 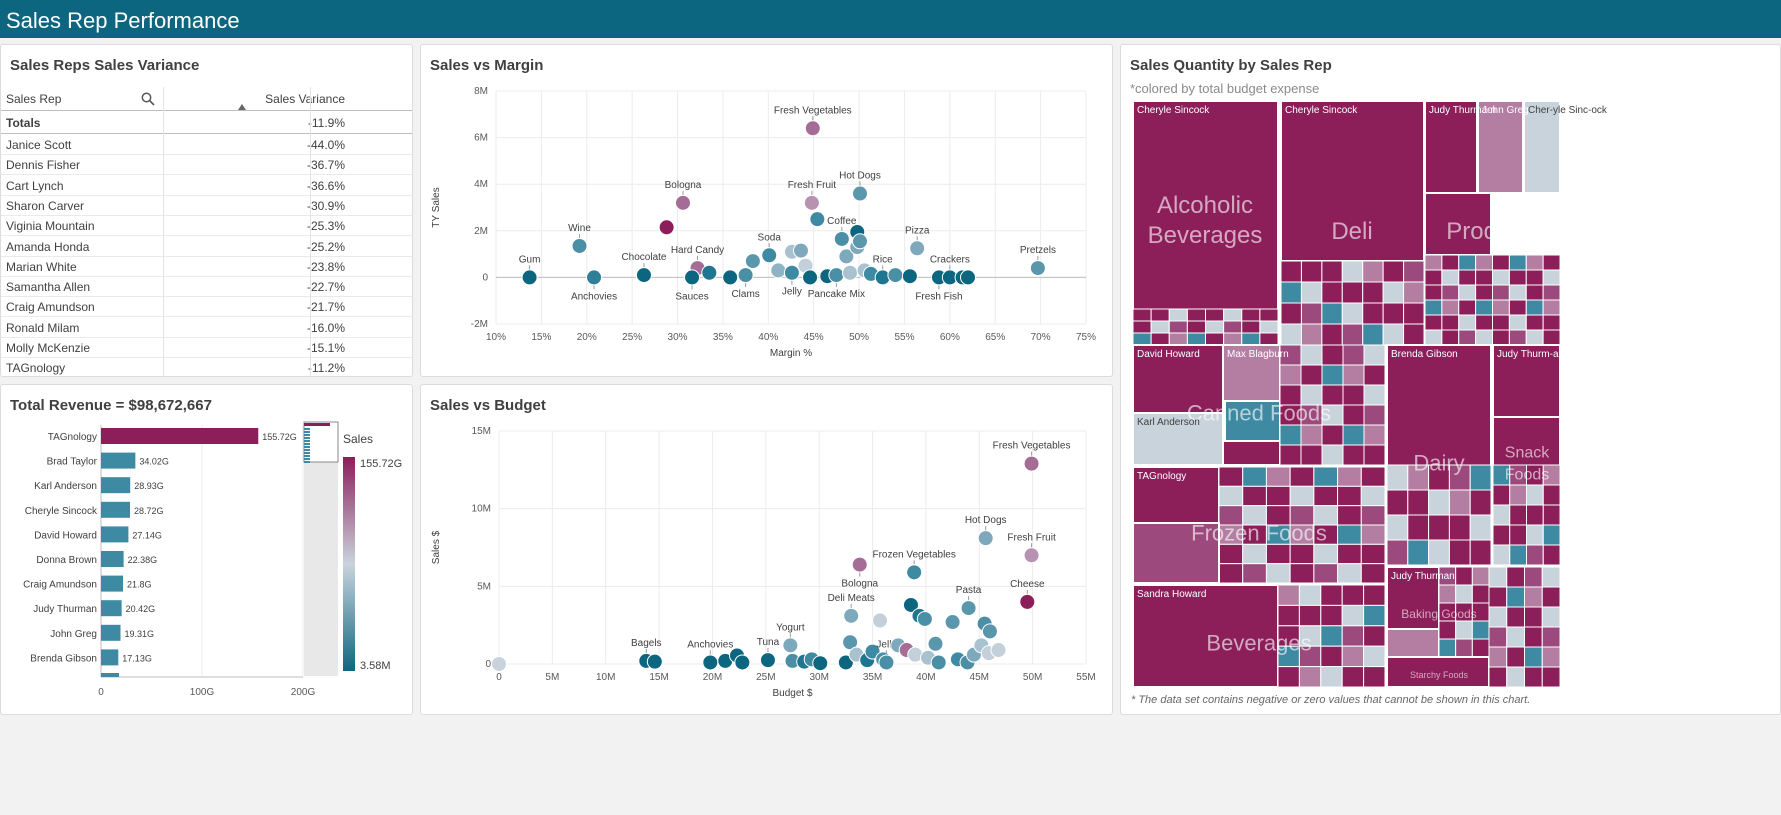 What do you see at coordinates (39, 145) in the screenshot?
I see `sales-rep-cell: Janice Scott` at bounding box center [39, 145].